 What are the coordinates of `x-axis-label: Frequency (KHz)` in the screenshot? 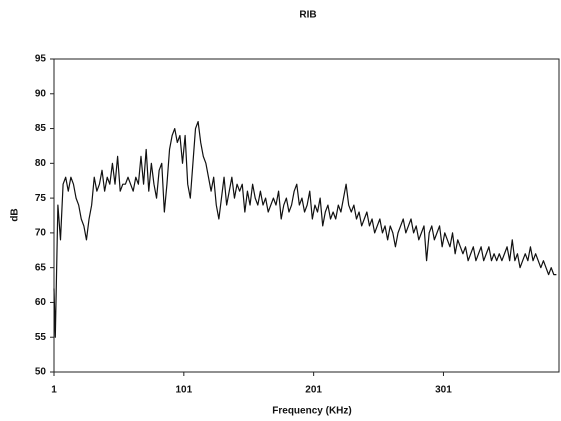 It's located at (311, 411).